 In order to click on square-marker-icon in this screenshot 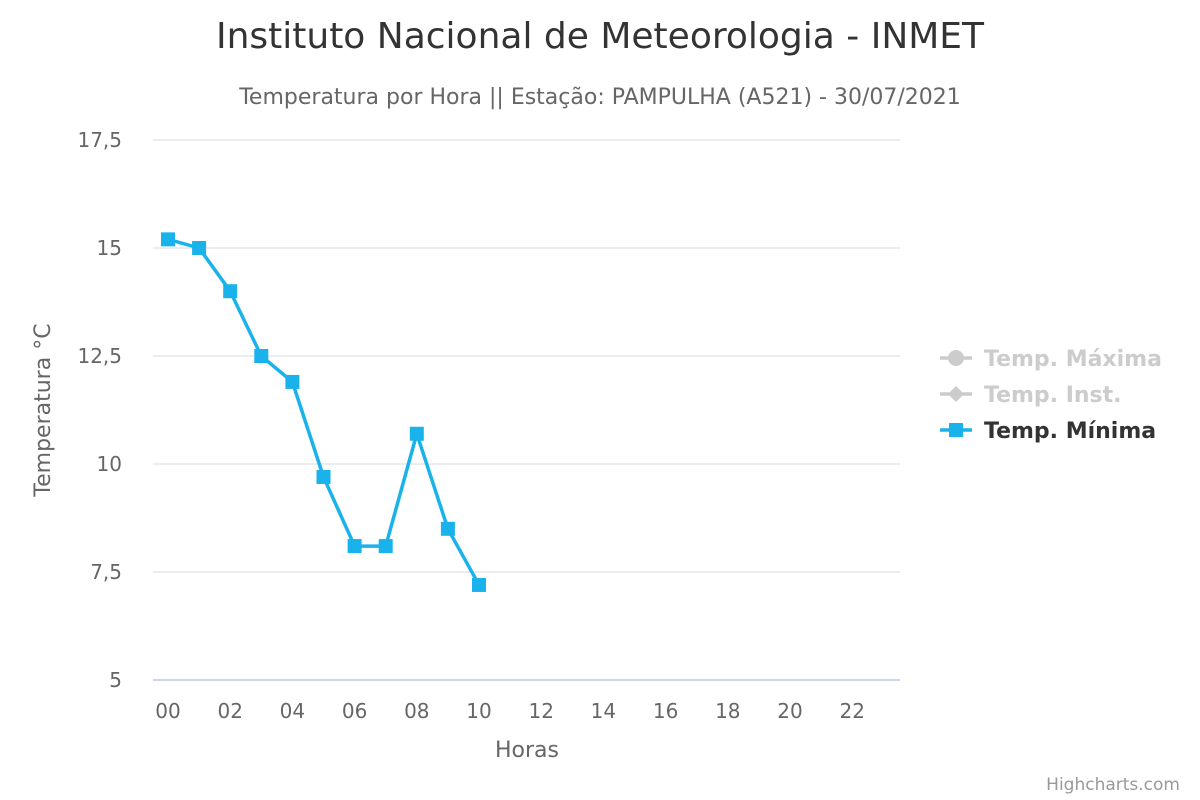, I will do `click(956, 430)`.